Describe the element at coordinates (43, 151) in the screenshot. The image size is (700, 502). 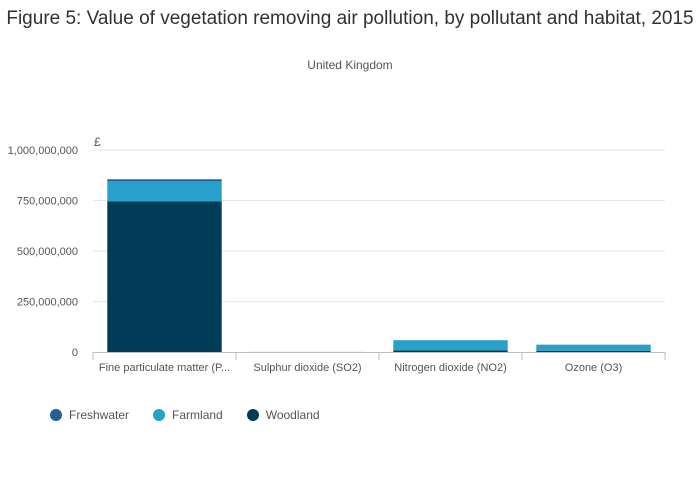
I see `y-tick-label: 1,000,000,000` at that location.